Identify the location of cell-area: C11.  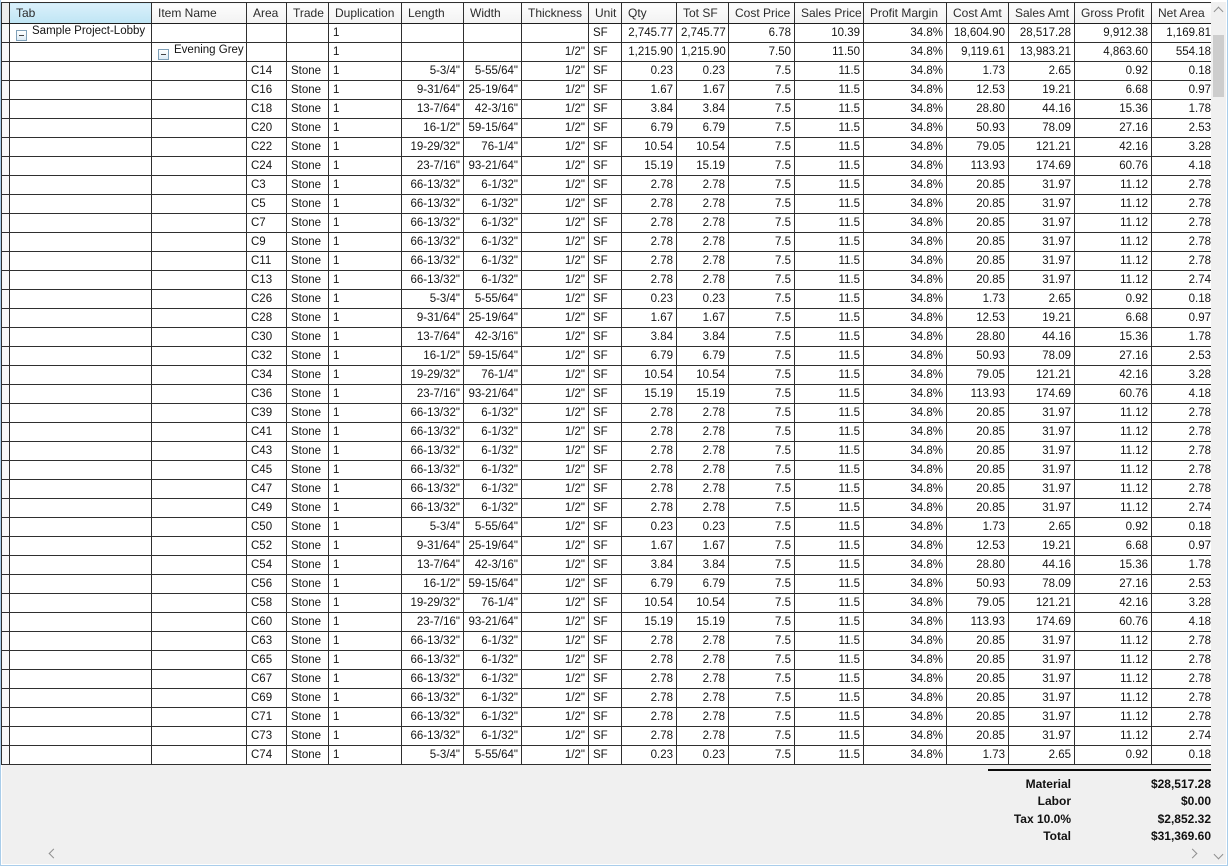
(266, 261).